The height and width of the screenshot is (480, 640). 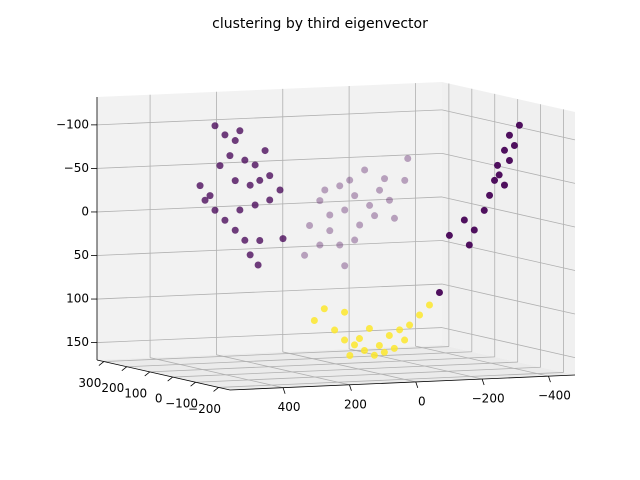 I want to click on z-tick-label: 100, so click(x=77, y=299).